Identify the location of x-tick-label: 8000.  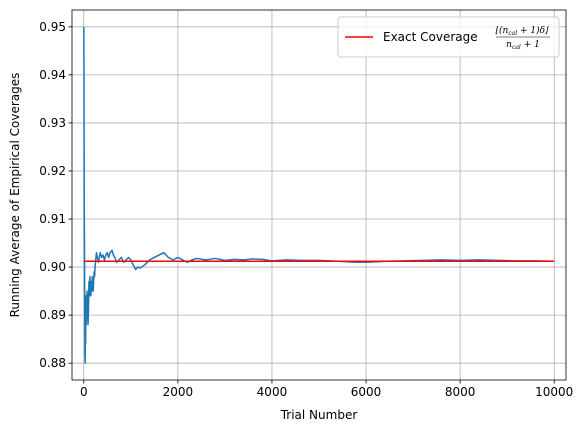
(460, 392).